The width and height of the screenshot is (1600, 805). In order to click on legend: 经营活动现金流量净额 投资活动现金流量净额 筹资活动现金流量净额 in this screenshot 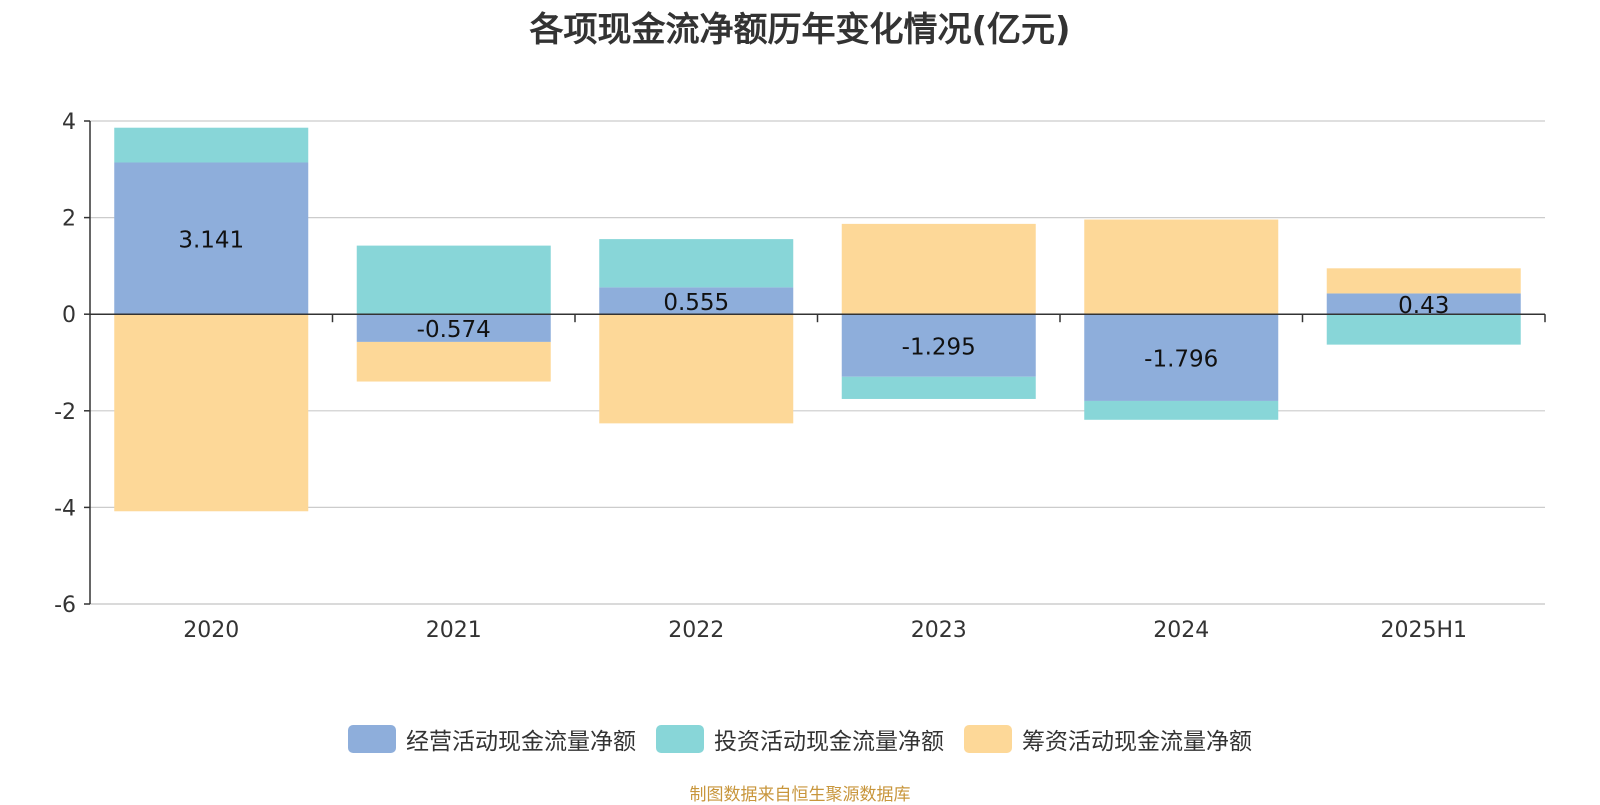, I will do `click(800, 739)`.